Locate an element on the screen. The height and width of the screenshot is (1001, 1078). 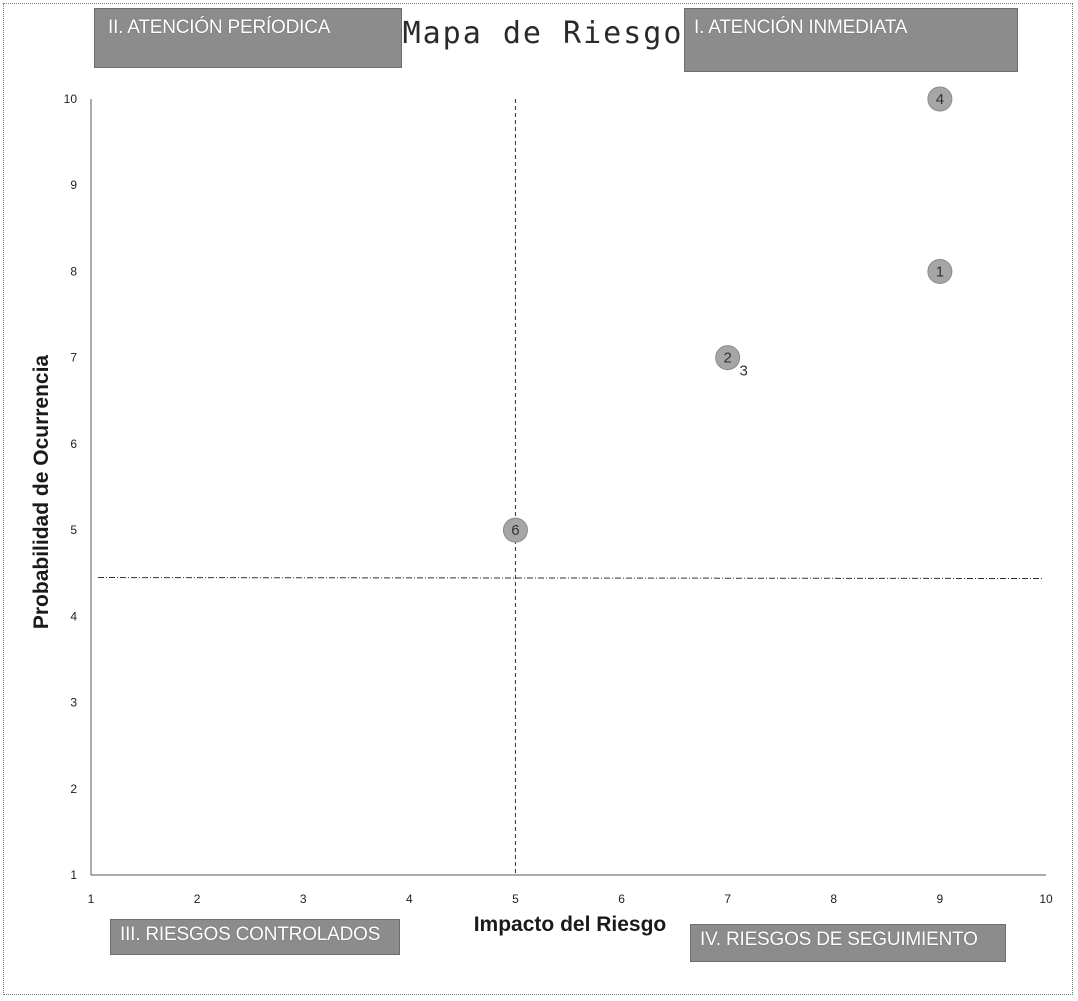
y-tick-label: 2 is located at coordinates (73, 789).